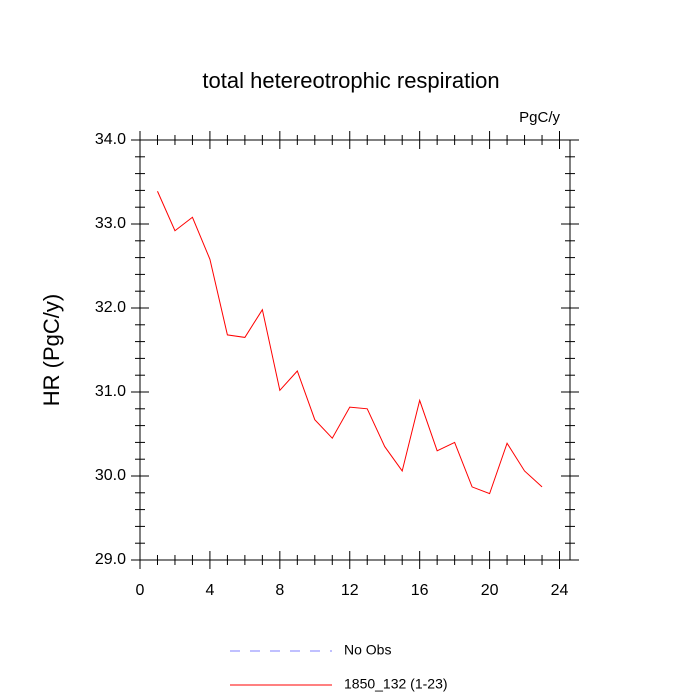 This screenshot has height=700, width=700. Describe the element at coordinates (367, 650) in the screenshot. I see `legend-label: No Obs` at that location.